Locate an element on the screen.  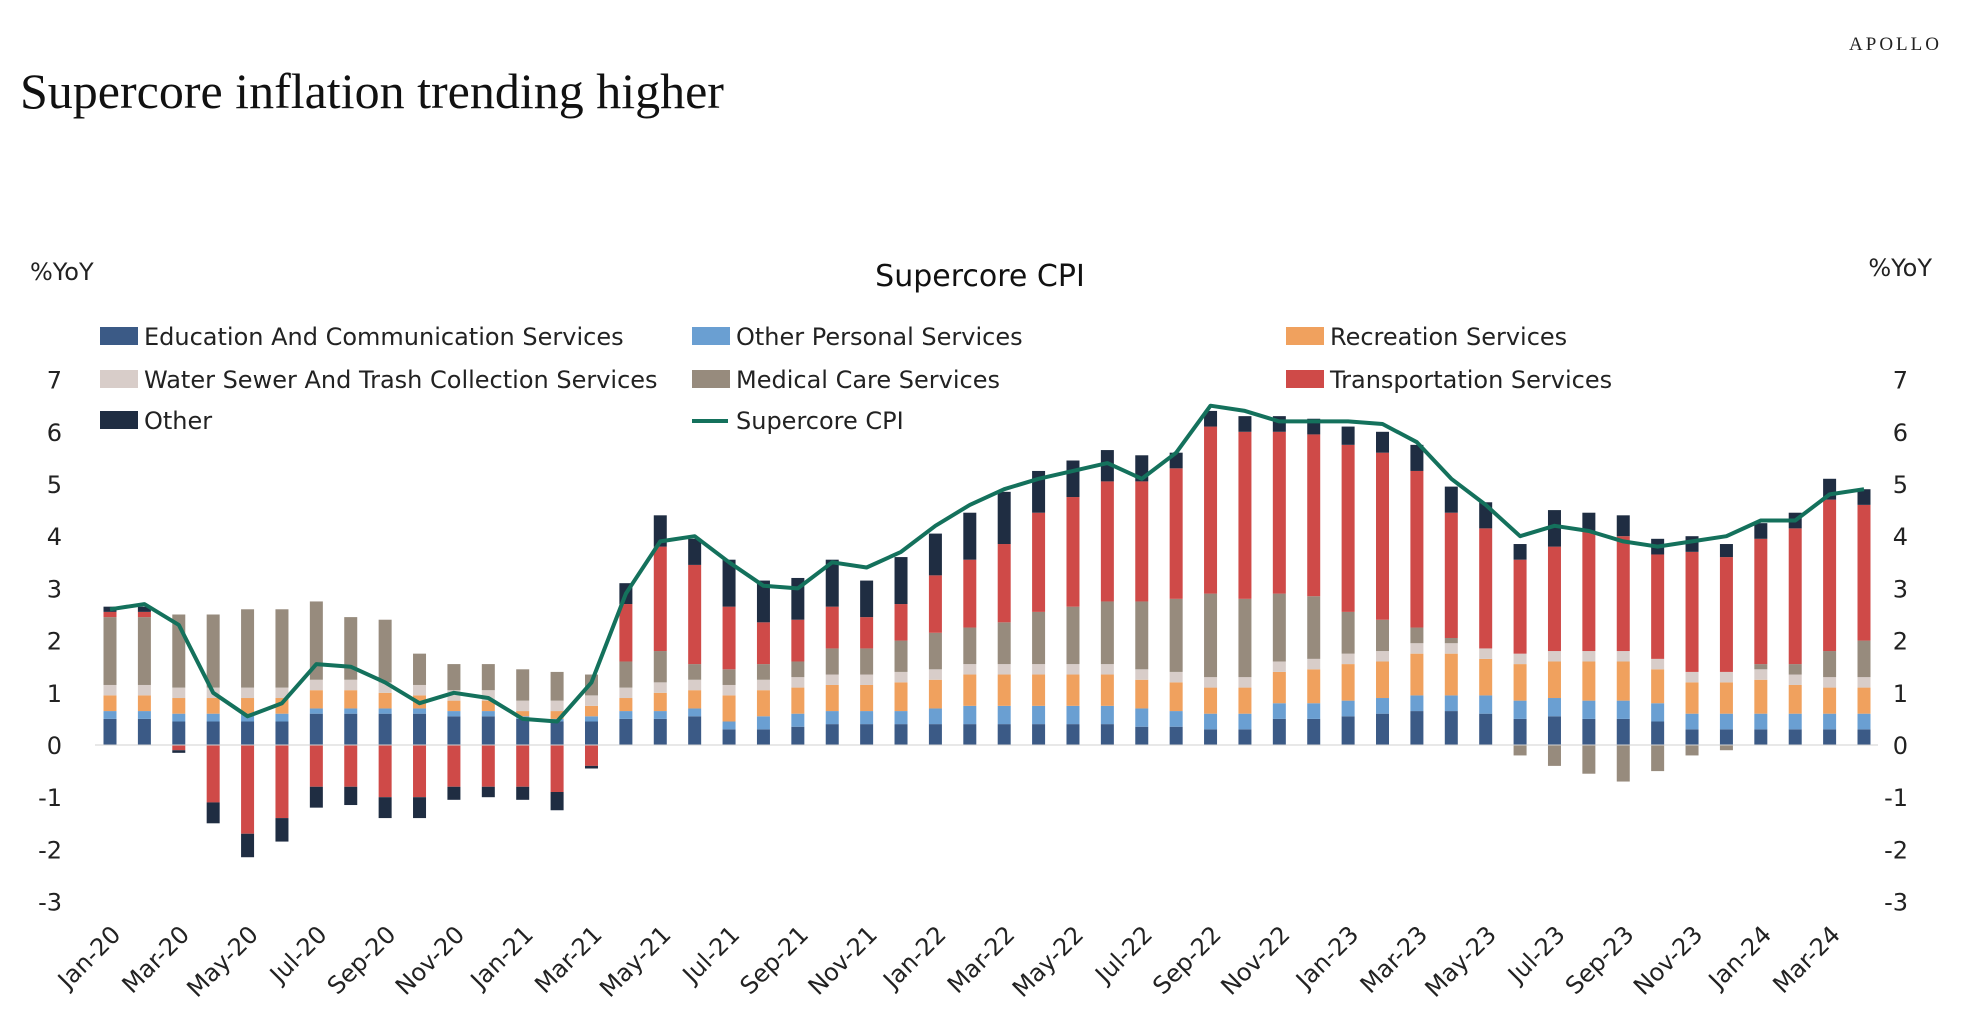
chart-title: Supercore CPI is located at coordinates (980, 276).